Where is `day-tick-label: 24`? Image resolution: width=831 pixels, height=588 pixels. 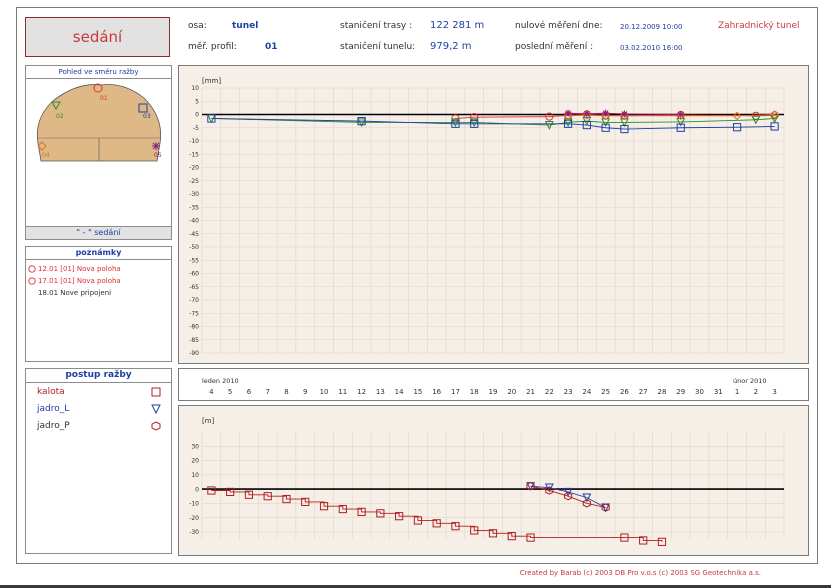 day-tick-label: 24 is located at coordinates (586, 392).